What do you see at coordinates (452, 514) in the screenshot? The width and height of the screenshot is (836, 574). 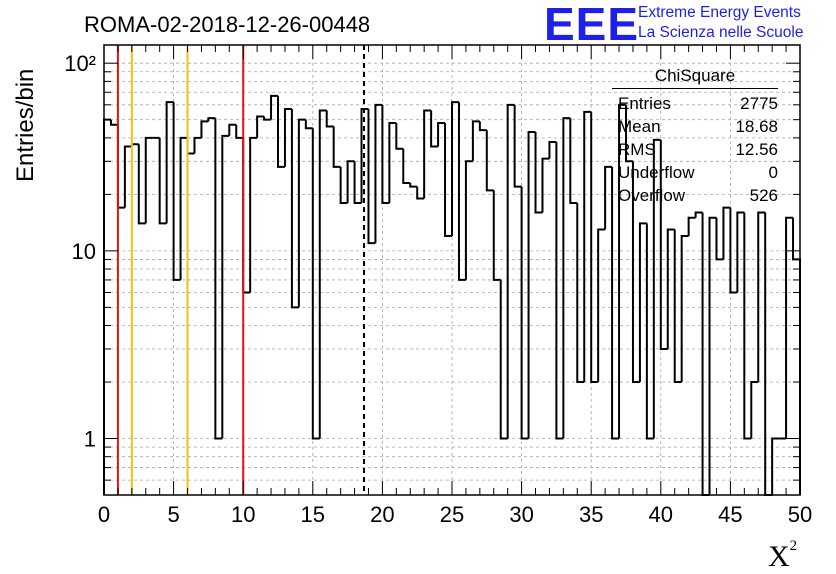 I see `x-tick-label: 25` at bounding box center [452, 514].